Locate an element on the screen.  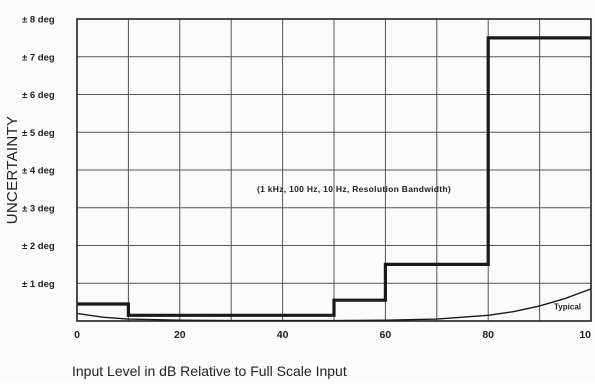
x-tick-label: 10 is located at coordinates (585, 335).